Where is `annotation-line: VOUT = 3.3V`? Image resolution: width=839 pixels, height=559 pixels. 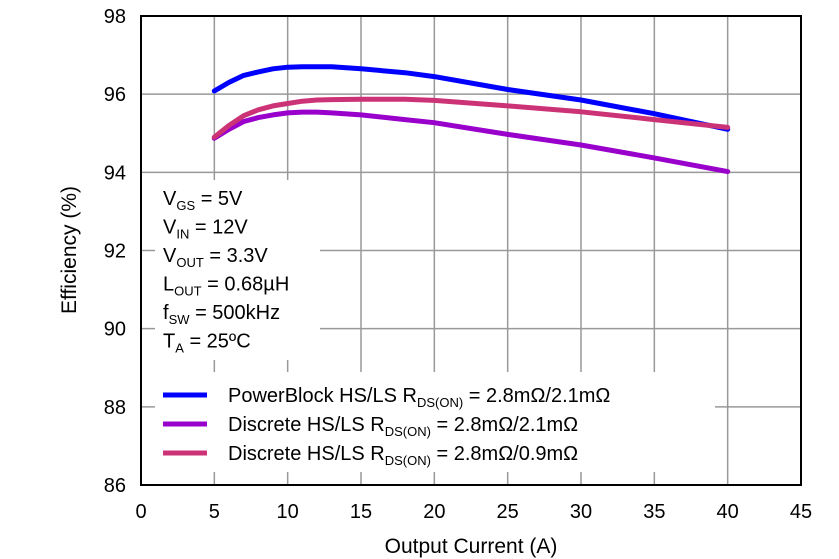
annotation-line: VOUT = 3.3V is located at coordinates (215, 257).